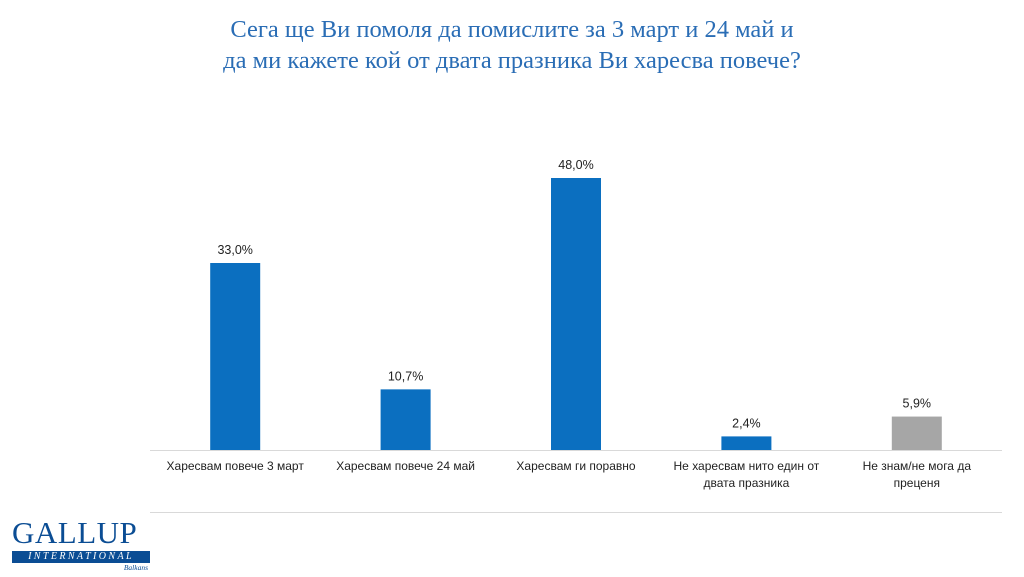  I want to click on bar-value-label-5: 5,9%, so click(917, 404).